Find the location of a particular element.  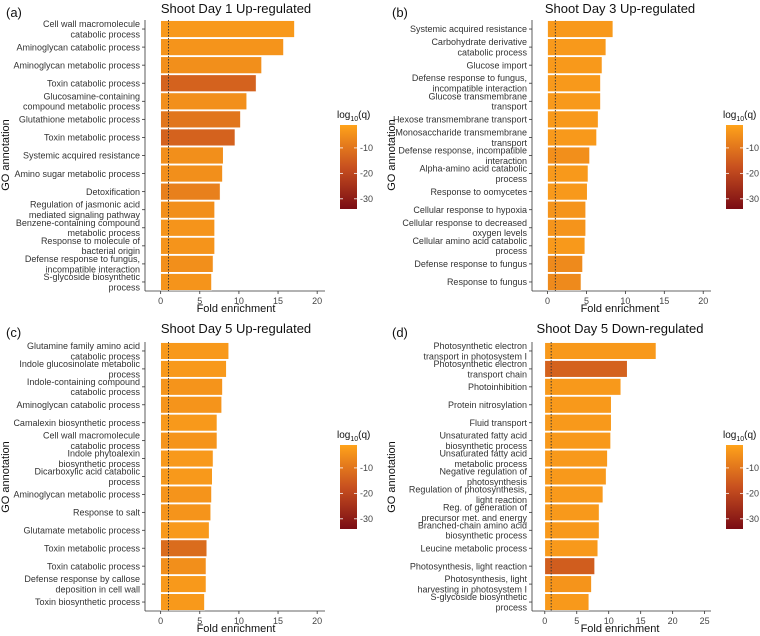

category-label: Benzene-containing compound is located at coordinates (78, 223).